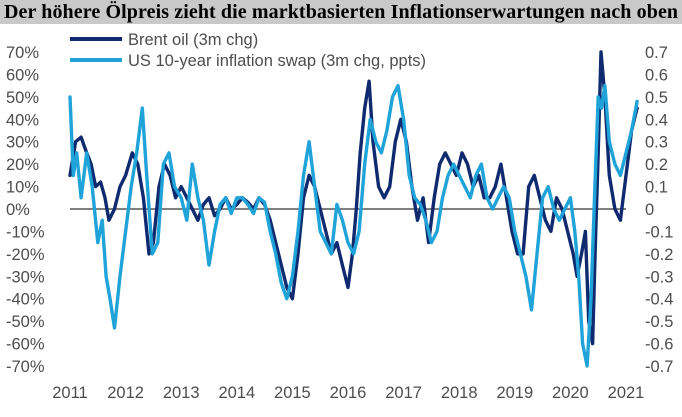  Describe the element at coordinates (659, 277) in the screenshot. I see `y-right-tick-label: -0.3` at that location.